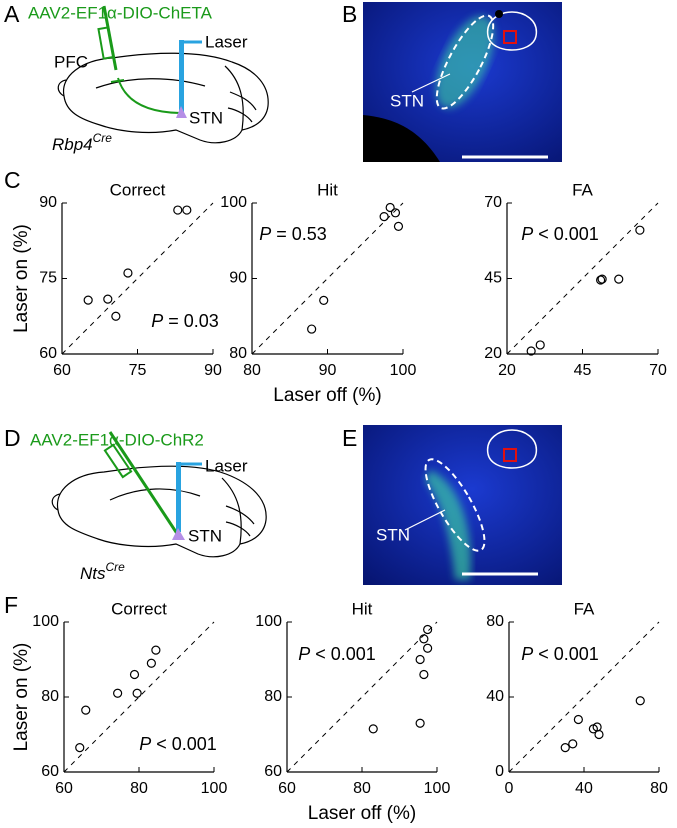 The height and width of the screenshot is (828, 677). What do you see at coordinates (12, 438) in the screenshot?
I see `panel-letter: D` at bounding box center [12, 438].